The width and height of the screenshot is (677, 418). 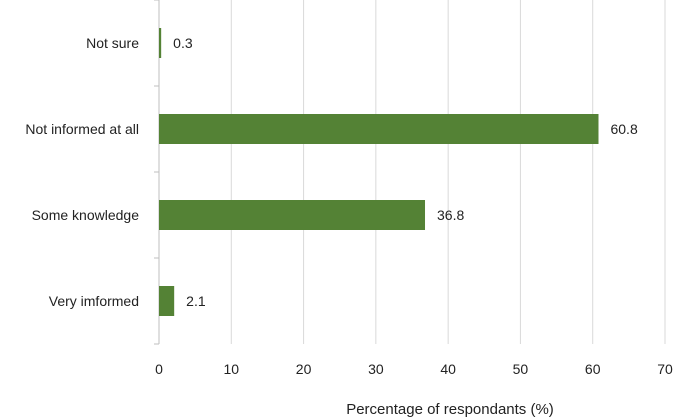 I want to click on x-tick-label: 60, so click(x=593, y=369).